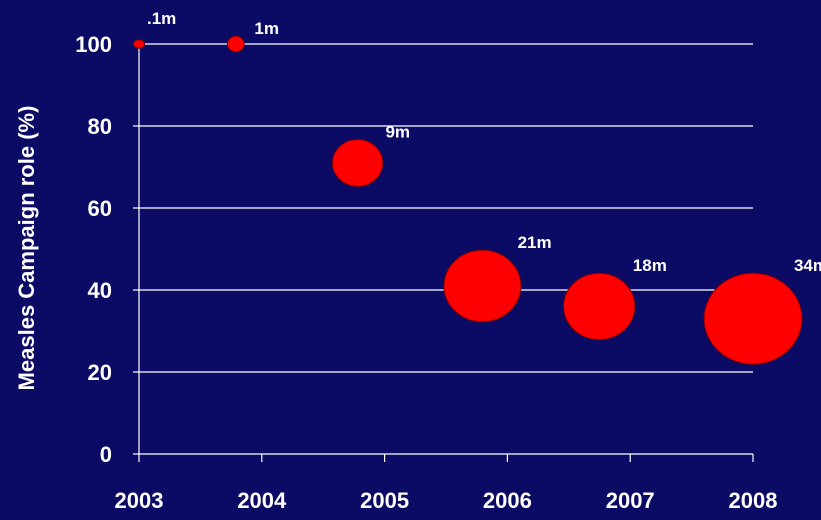  I want to click on x-tick-label: 2007, so click(630, 500).